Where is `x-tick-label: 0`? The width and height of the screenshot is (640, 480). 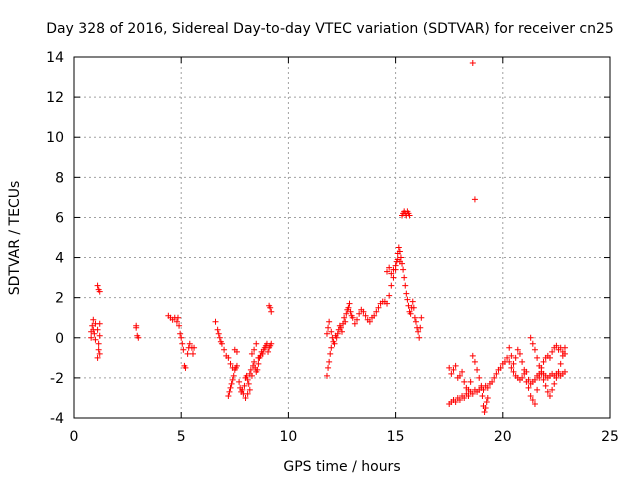 x-tick-label: 0 is located at coordinates (74, 437).